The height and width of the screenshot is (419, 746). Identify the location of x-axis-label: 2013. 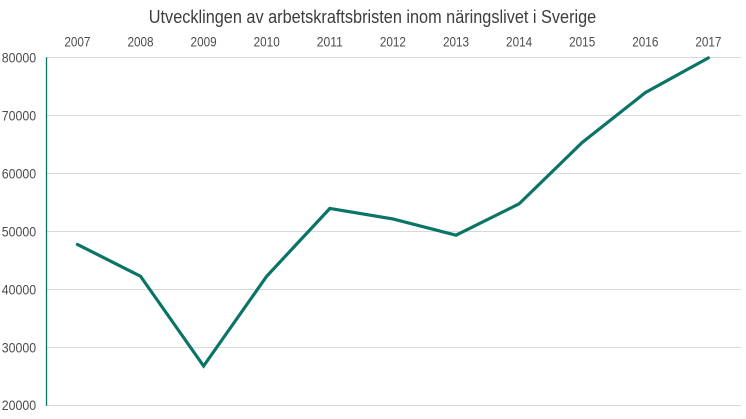
(456, 42).